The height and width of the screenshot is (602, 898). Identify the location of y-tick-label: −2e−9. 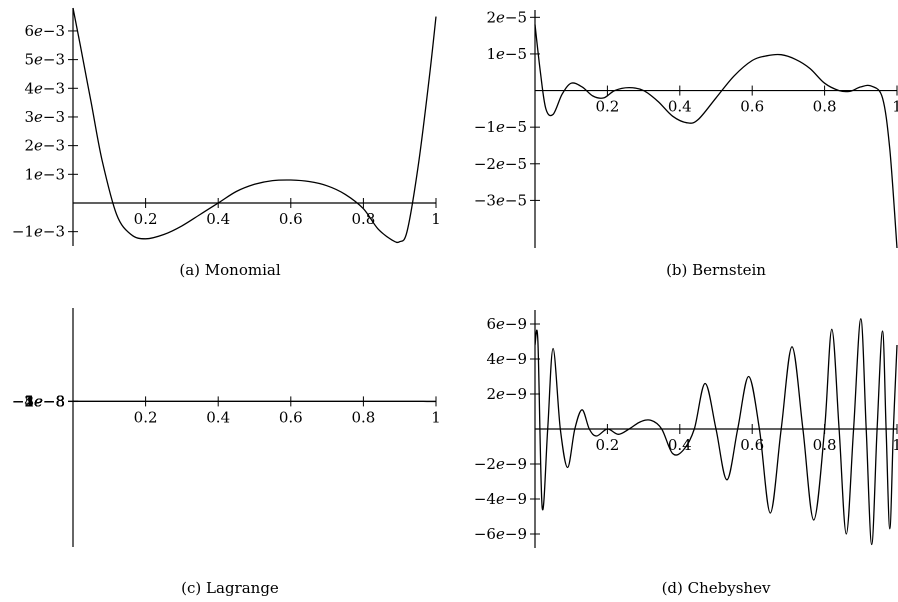
(500, 464).